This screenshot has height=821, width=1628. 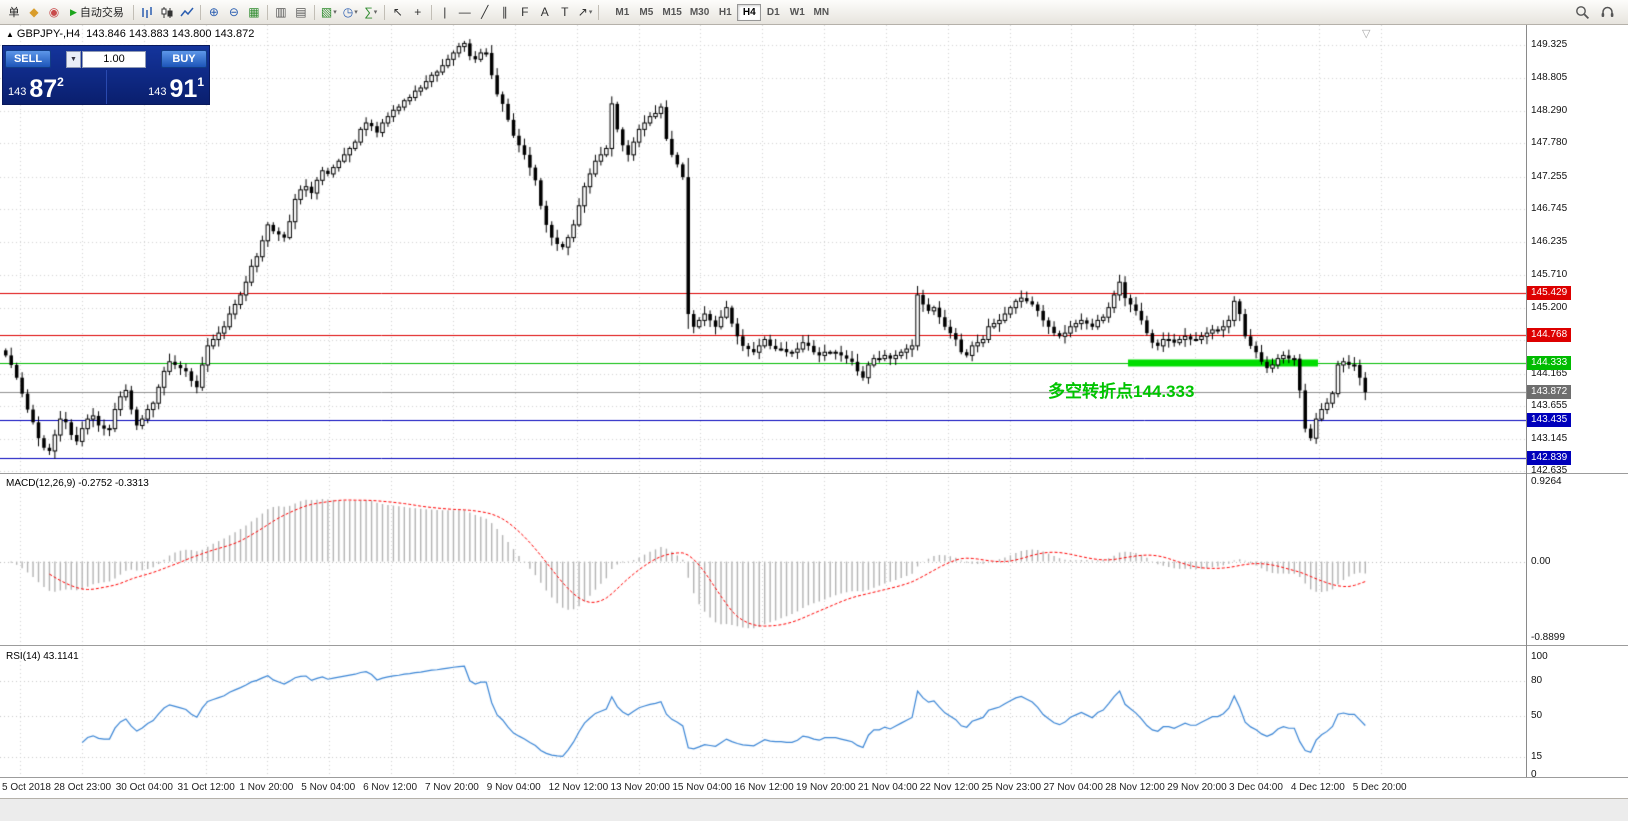 What do you see at coordinates (329, 12) in the screenshot?
I see `new-chart-icon: ▧ ▾` at bounding box center [329, 12].